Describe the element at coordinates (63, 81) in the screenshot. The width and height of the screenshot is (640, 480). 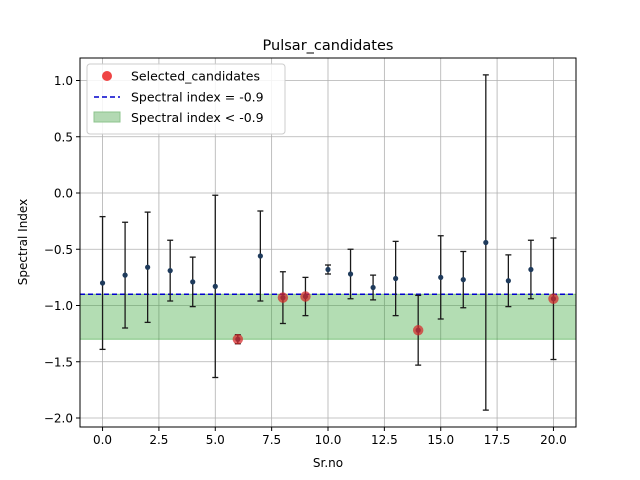
I see `y-tick-label: 1.0` at that location.